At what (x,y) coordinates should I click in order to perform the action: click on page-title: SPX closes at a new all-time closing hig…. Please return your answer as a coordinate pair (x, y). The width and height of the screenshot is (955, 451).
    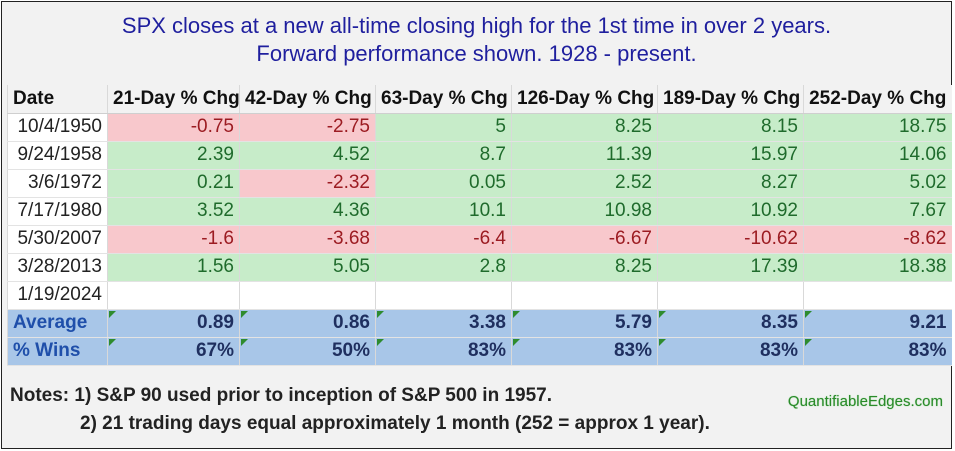
    Looking at the image, I should click on (476, 40).